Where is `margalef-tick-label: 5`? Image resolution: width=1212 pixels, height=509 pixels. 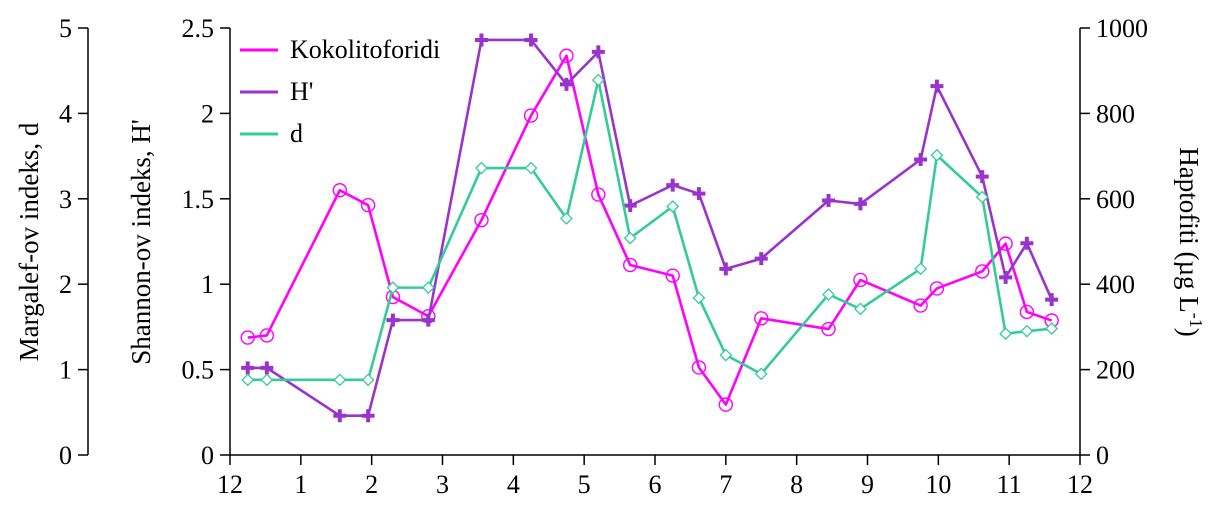
margalef-tick-label: 5 is located at coordinates (65, 28).